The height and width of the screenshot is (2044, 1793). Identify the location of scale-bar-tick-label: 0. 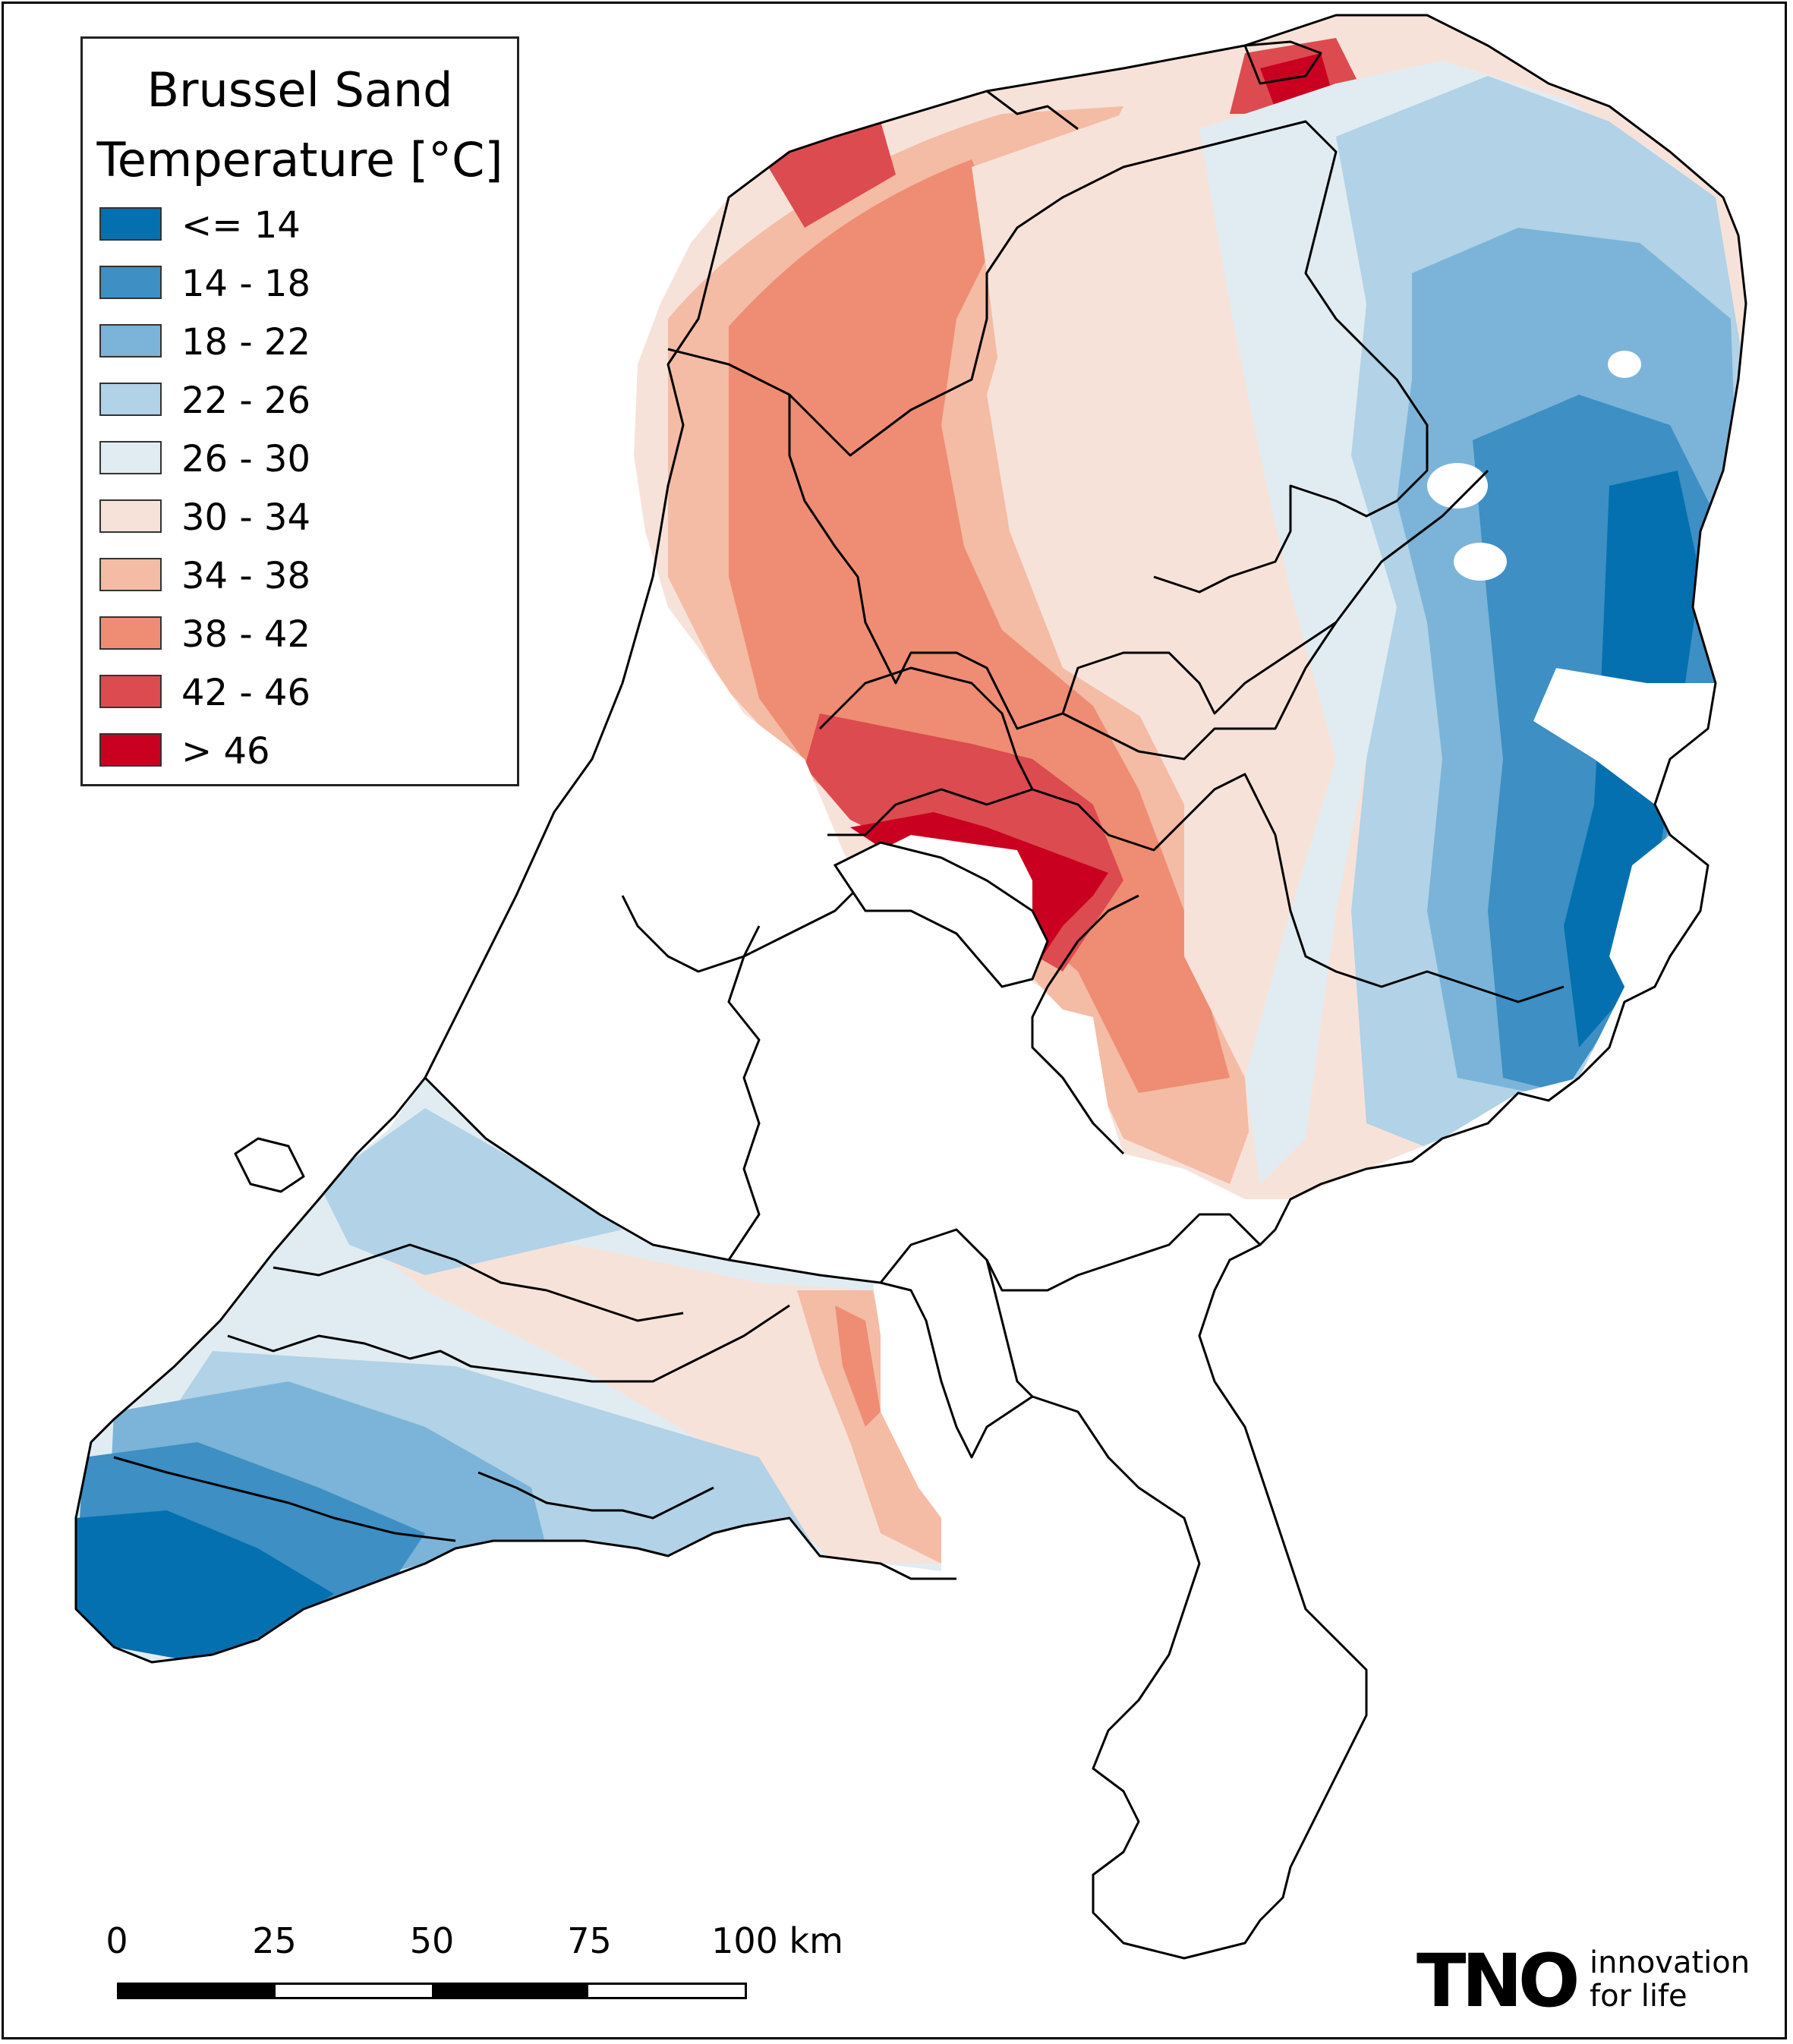
(117, 1941).